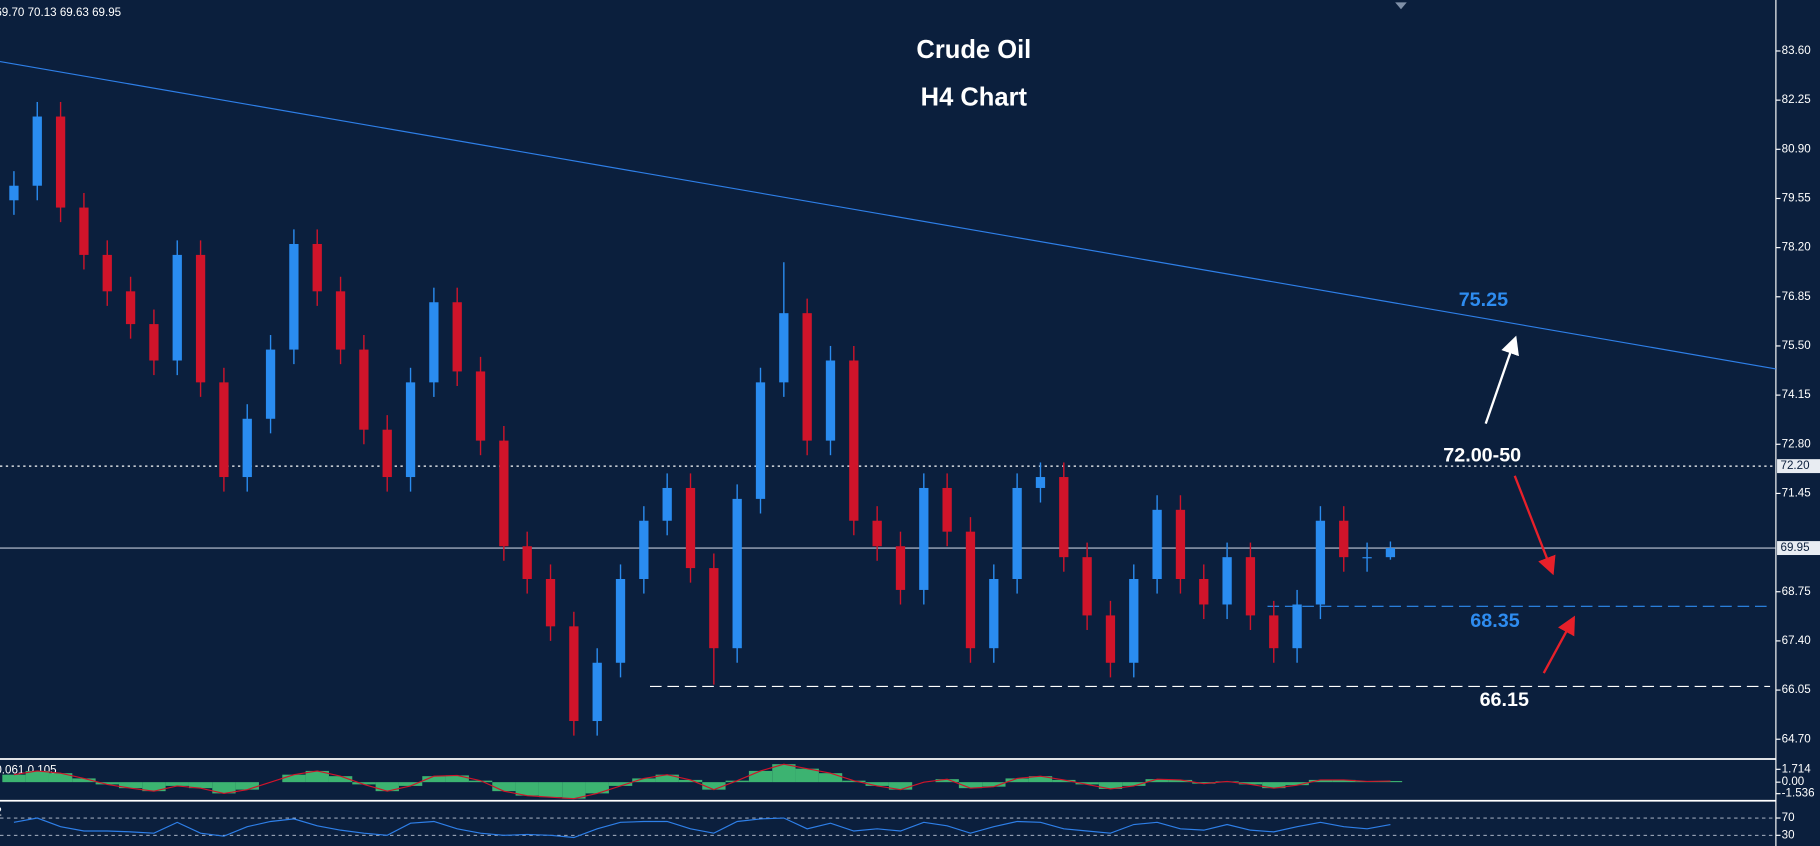  Describe the element at coordinates (1796, 148) in the screenshot. I see `y-tick-label: 80.90` at that location.